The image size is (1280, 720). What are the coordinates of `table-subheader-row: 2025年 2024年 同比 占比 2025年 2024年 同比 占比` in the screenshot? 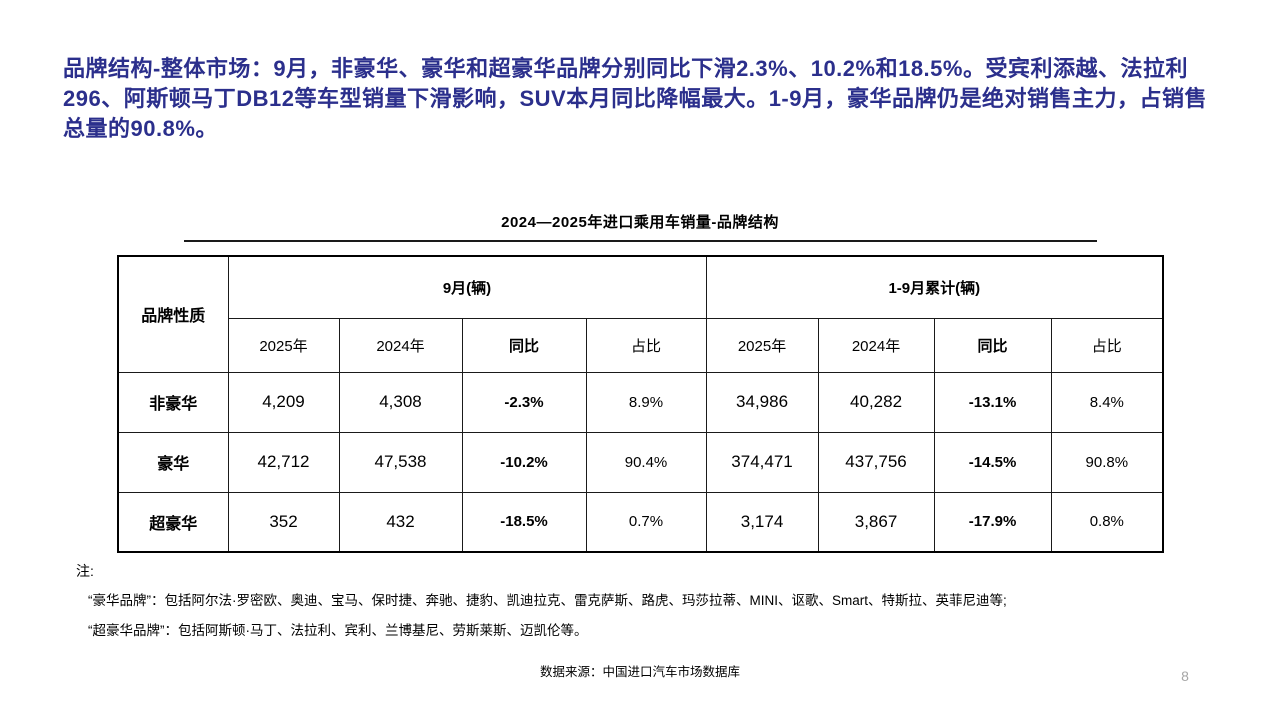 It's located at (641, 345).